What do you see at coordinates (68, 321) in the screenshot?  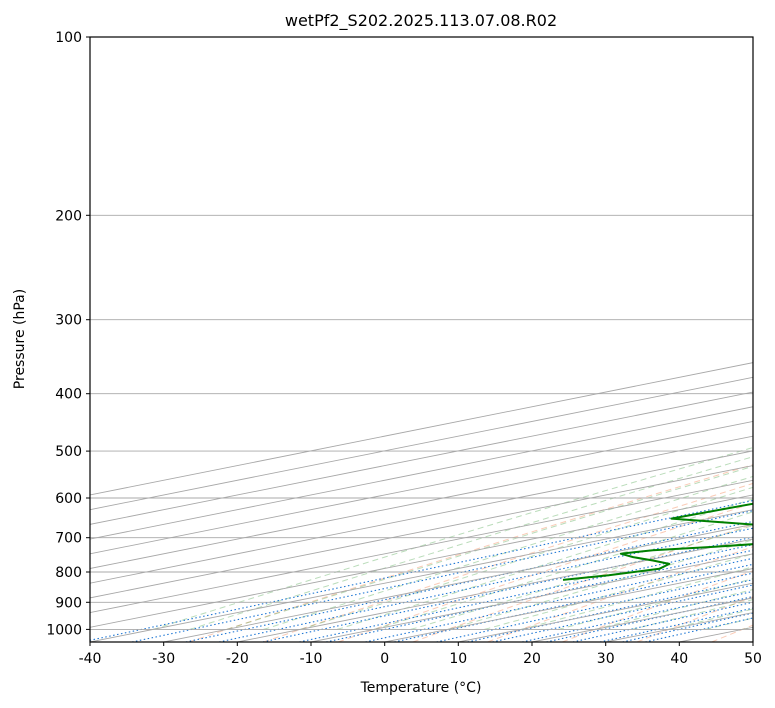 I see `y-tick-label: 300` at bounding box center [68, 321].